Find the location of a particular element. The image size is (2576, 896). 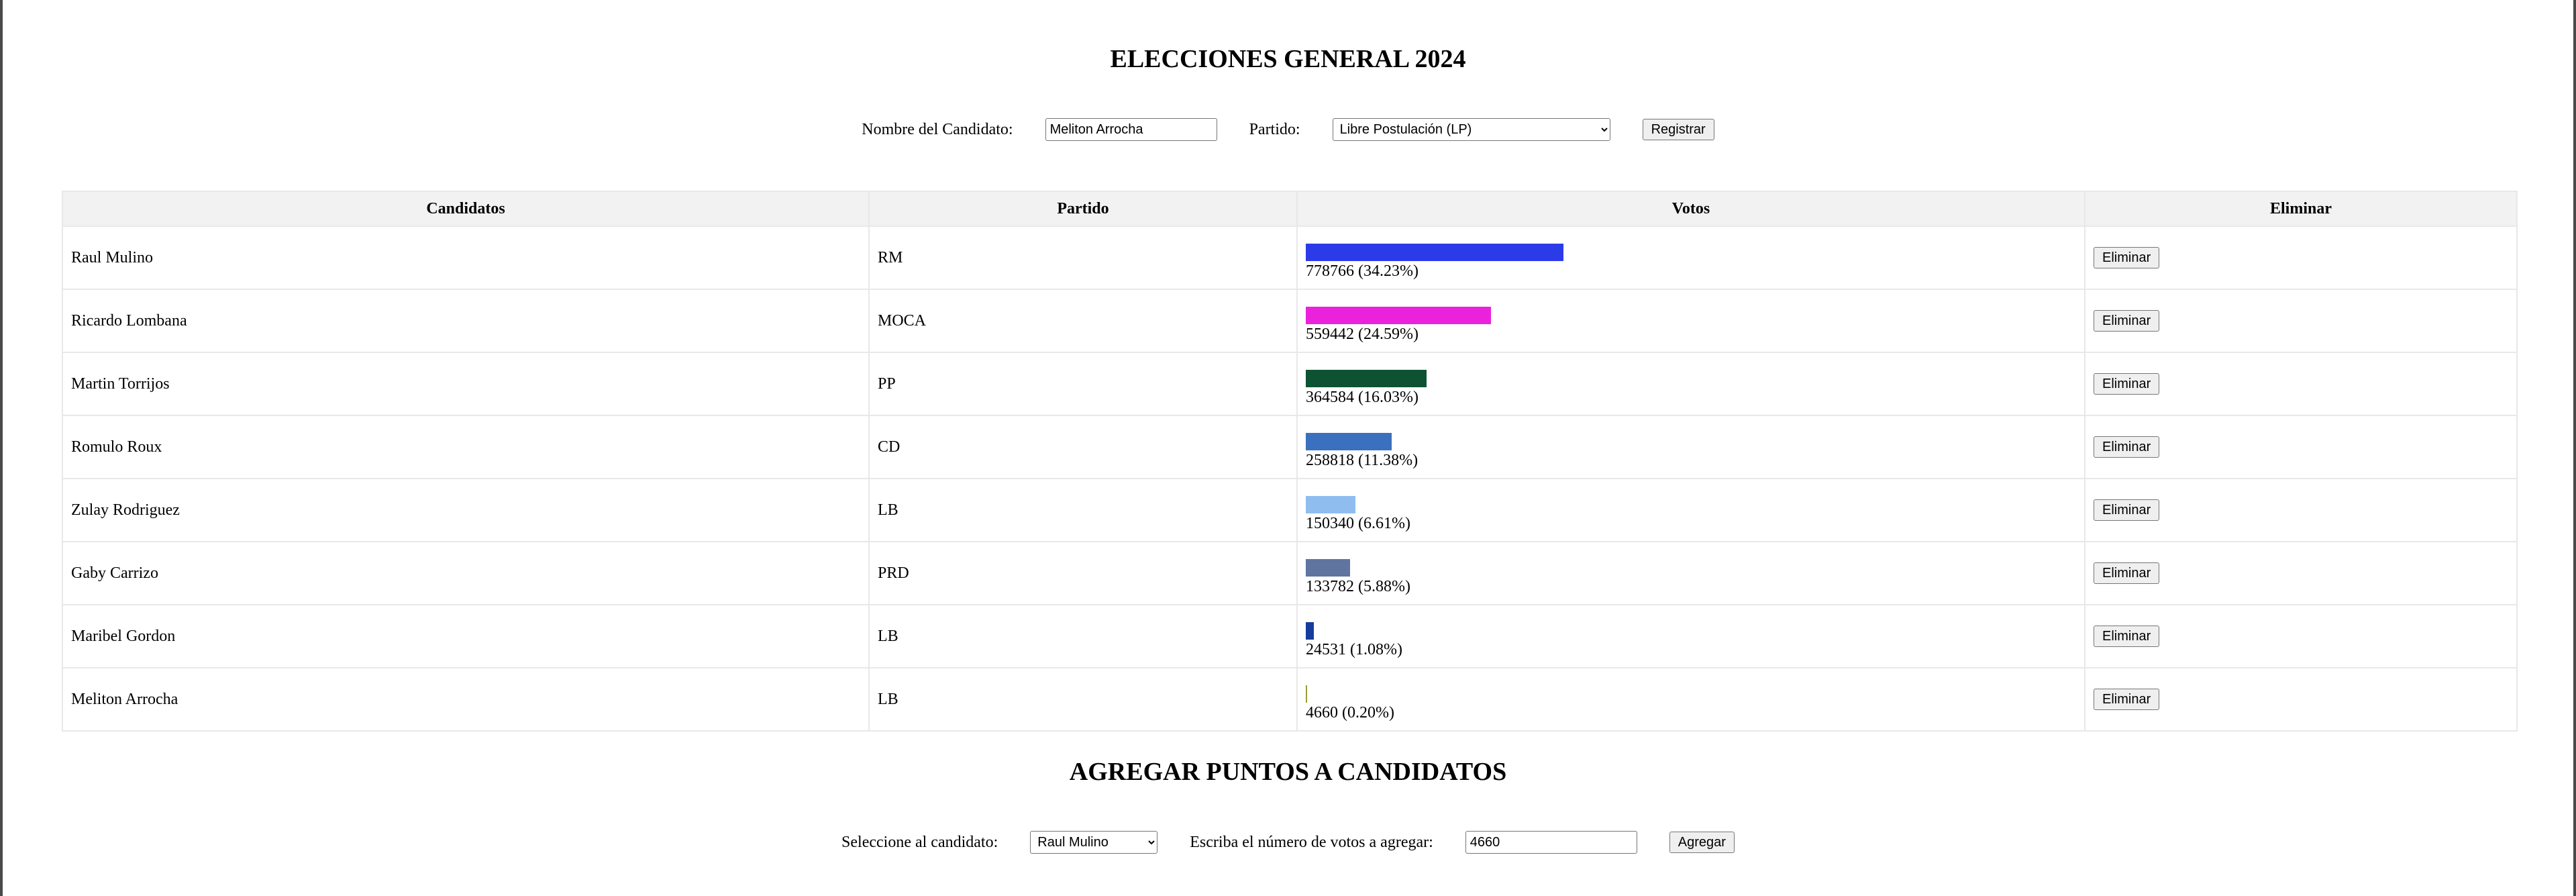

table-row: Gaby Carrizo PRD 133782 (5.88%) Eliminar is located at coordinates (1290, 573).